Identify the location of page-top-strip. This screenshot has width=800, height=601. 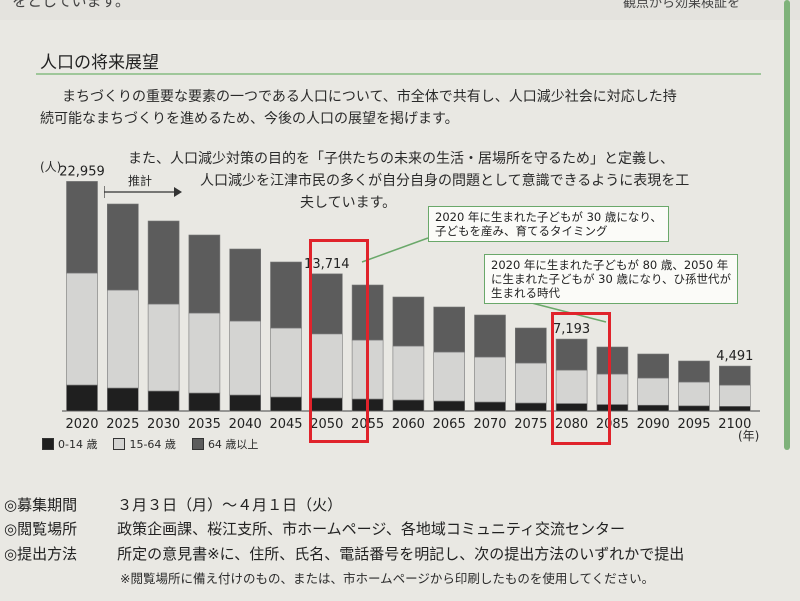
(400, 10).